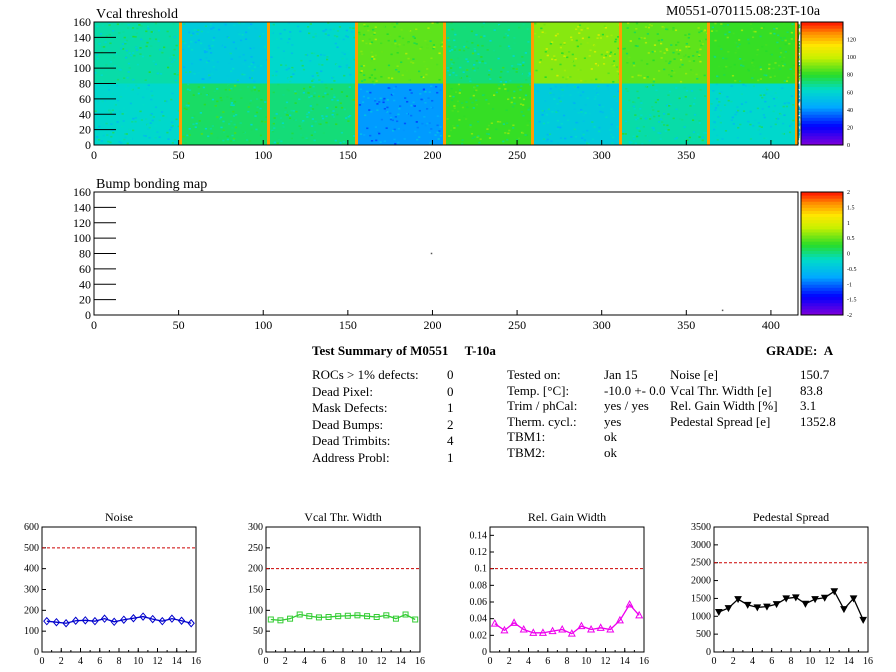 This screenshot has width=896, height=672. Describe the element at coordinates (686, 325) in the screenshot. I see `x-tick-label: 350` at that location.